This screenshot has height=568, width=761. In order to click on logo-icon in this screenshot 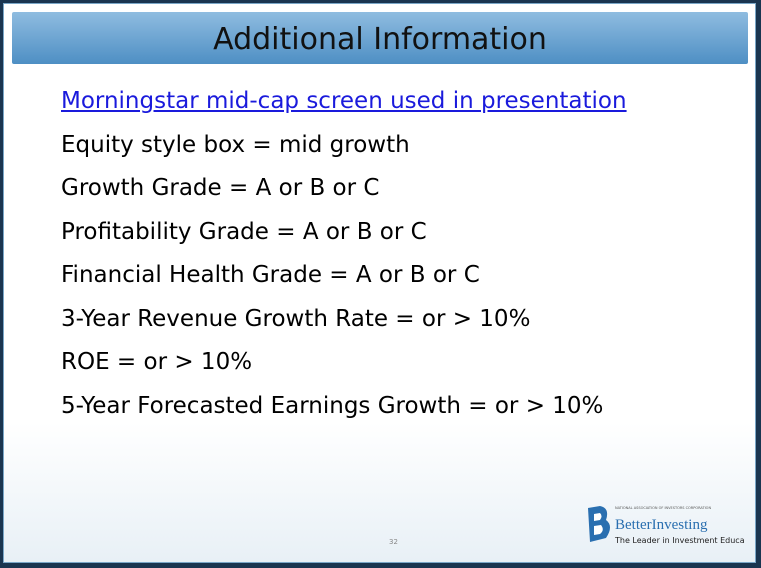, I will do `click(599, 524)`.